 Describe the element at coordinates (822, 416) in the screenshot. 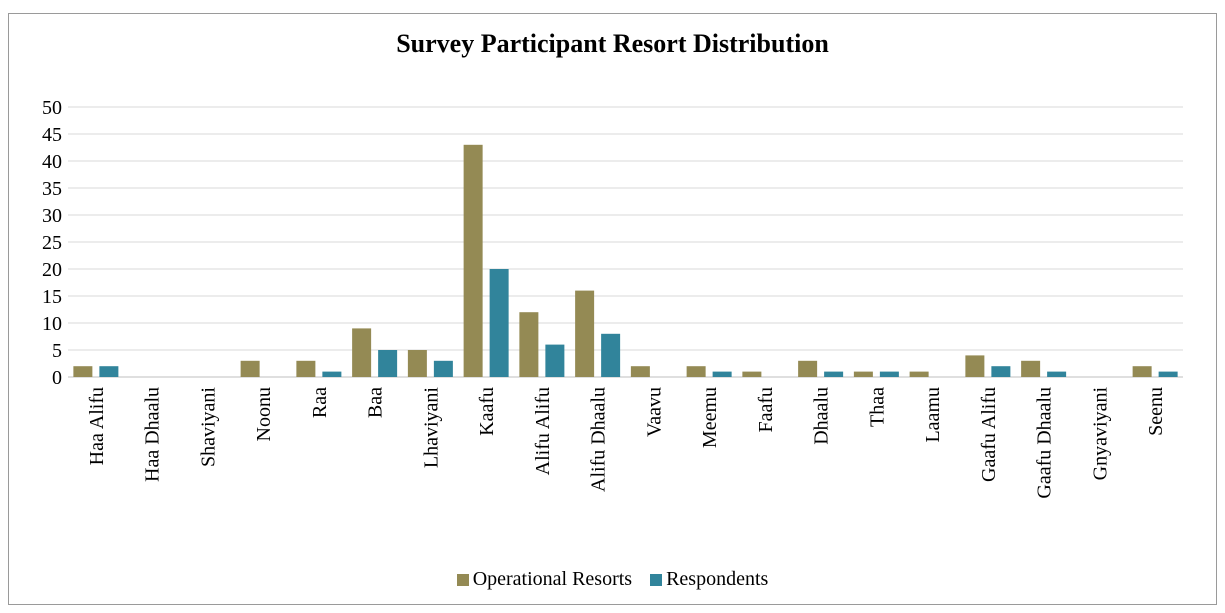

I see `x-tick-label: Dhaalu` at that location.